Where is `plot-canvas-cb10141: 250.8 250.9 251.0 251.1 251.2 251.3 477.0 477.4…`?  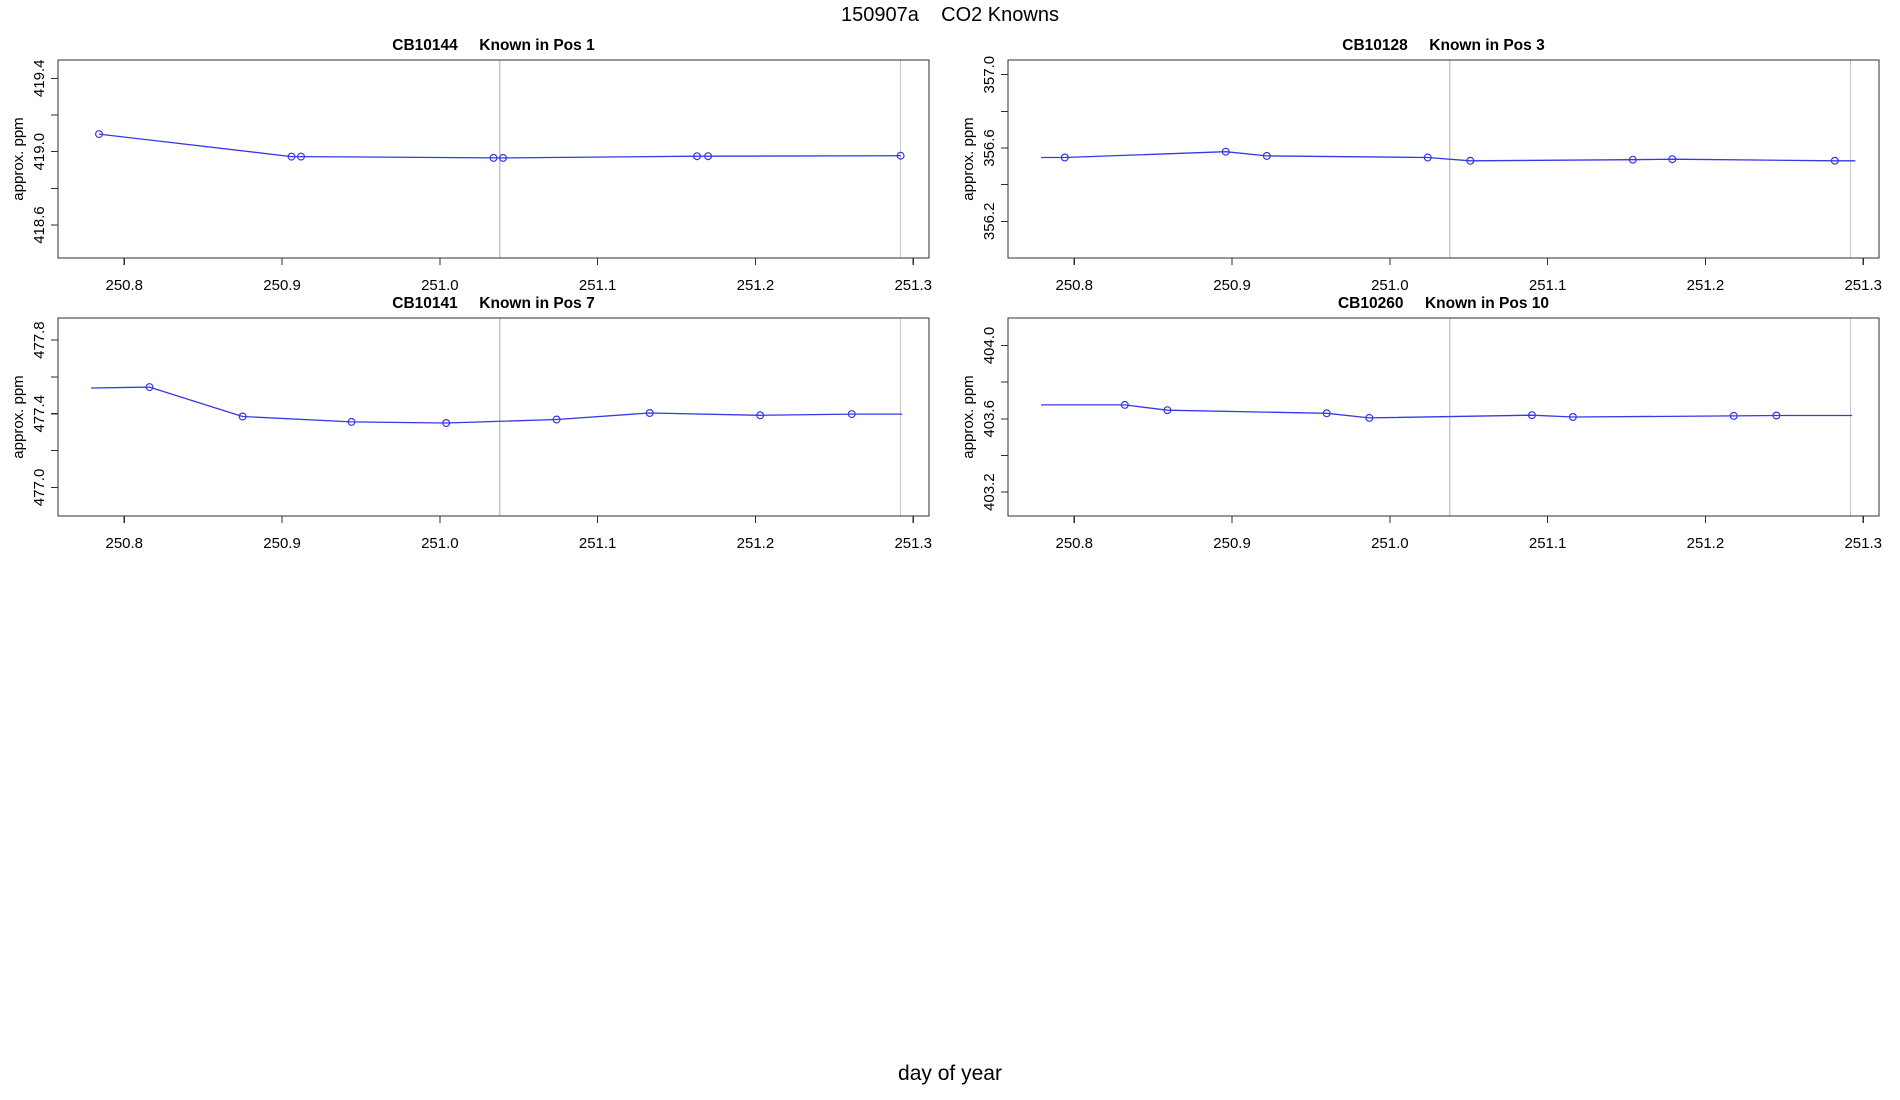
plot-canvas-cb10141: 250.8 250.9 251.0 251.1 251.2 251.3 477.0 477.4… is located at coordinates (481, 434).